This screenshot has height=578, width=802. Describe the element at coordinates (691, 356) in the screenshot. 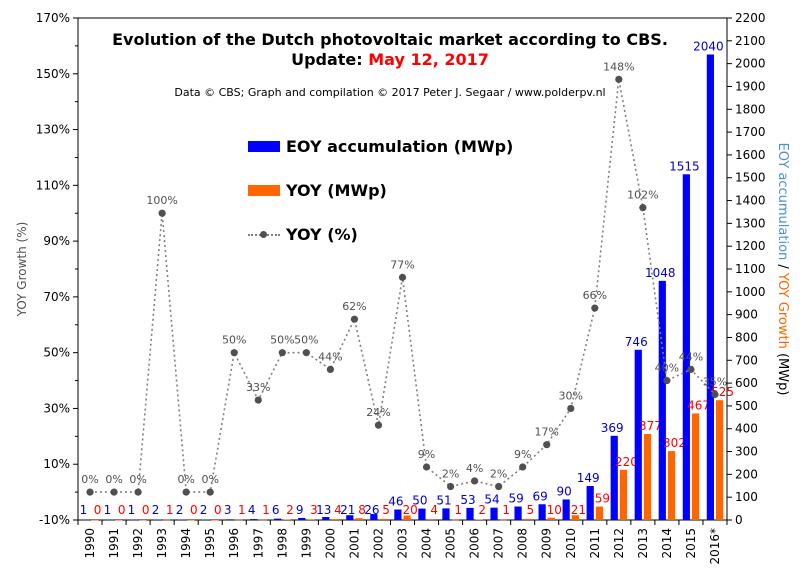

I see `pct-data-label: 44%` at that location.